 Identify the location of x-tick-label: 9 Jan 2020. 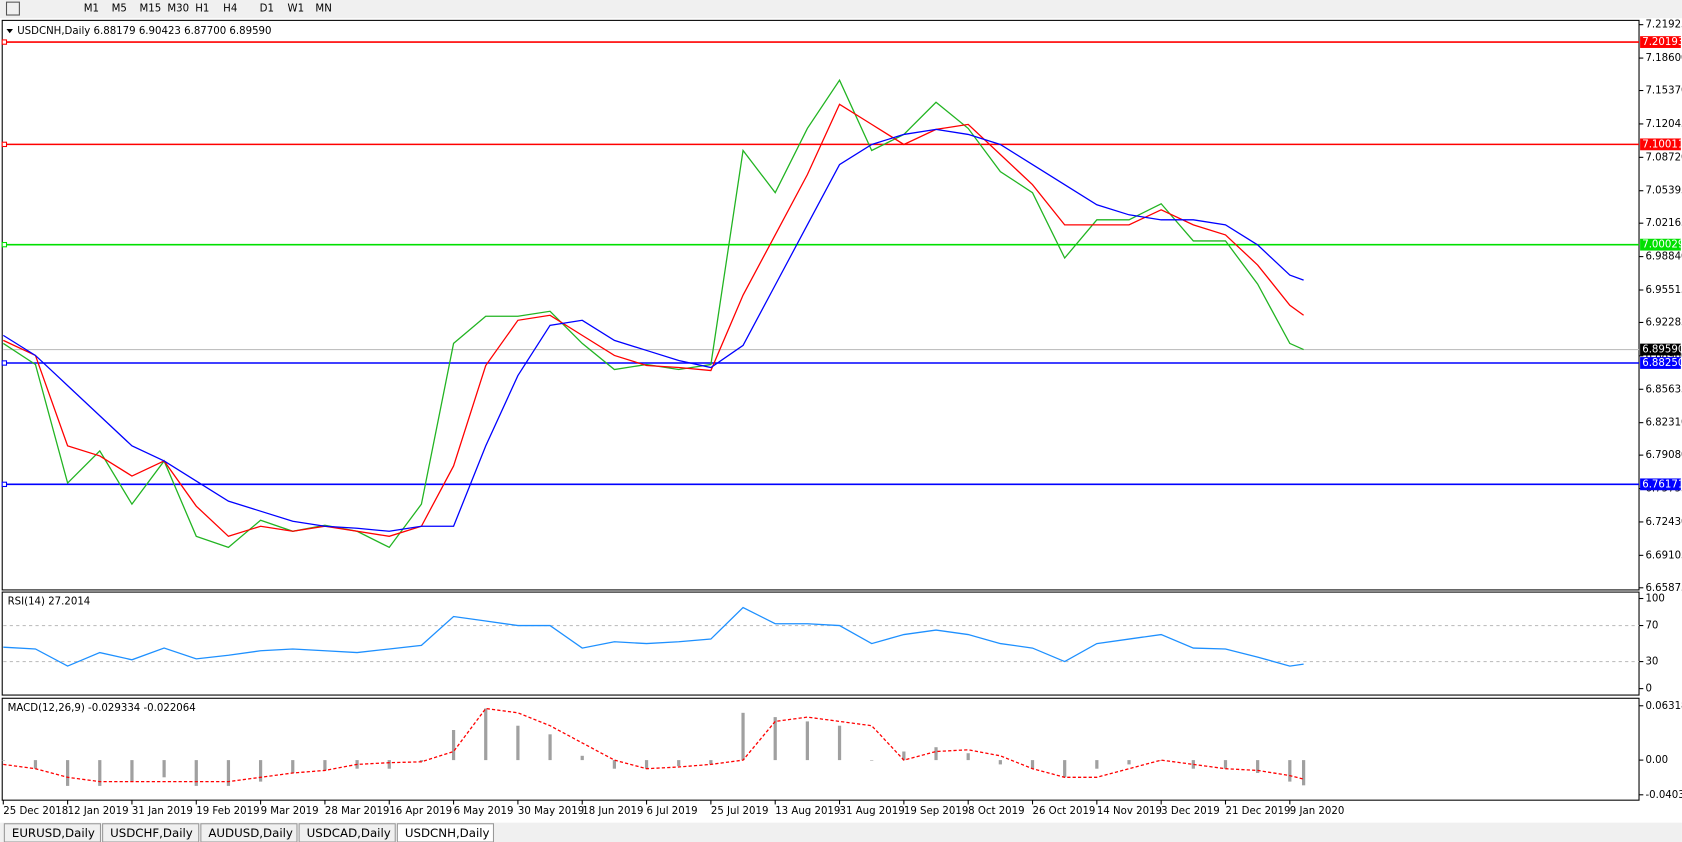
(1317, 811).